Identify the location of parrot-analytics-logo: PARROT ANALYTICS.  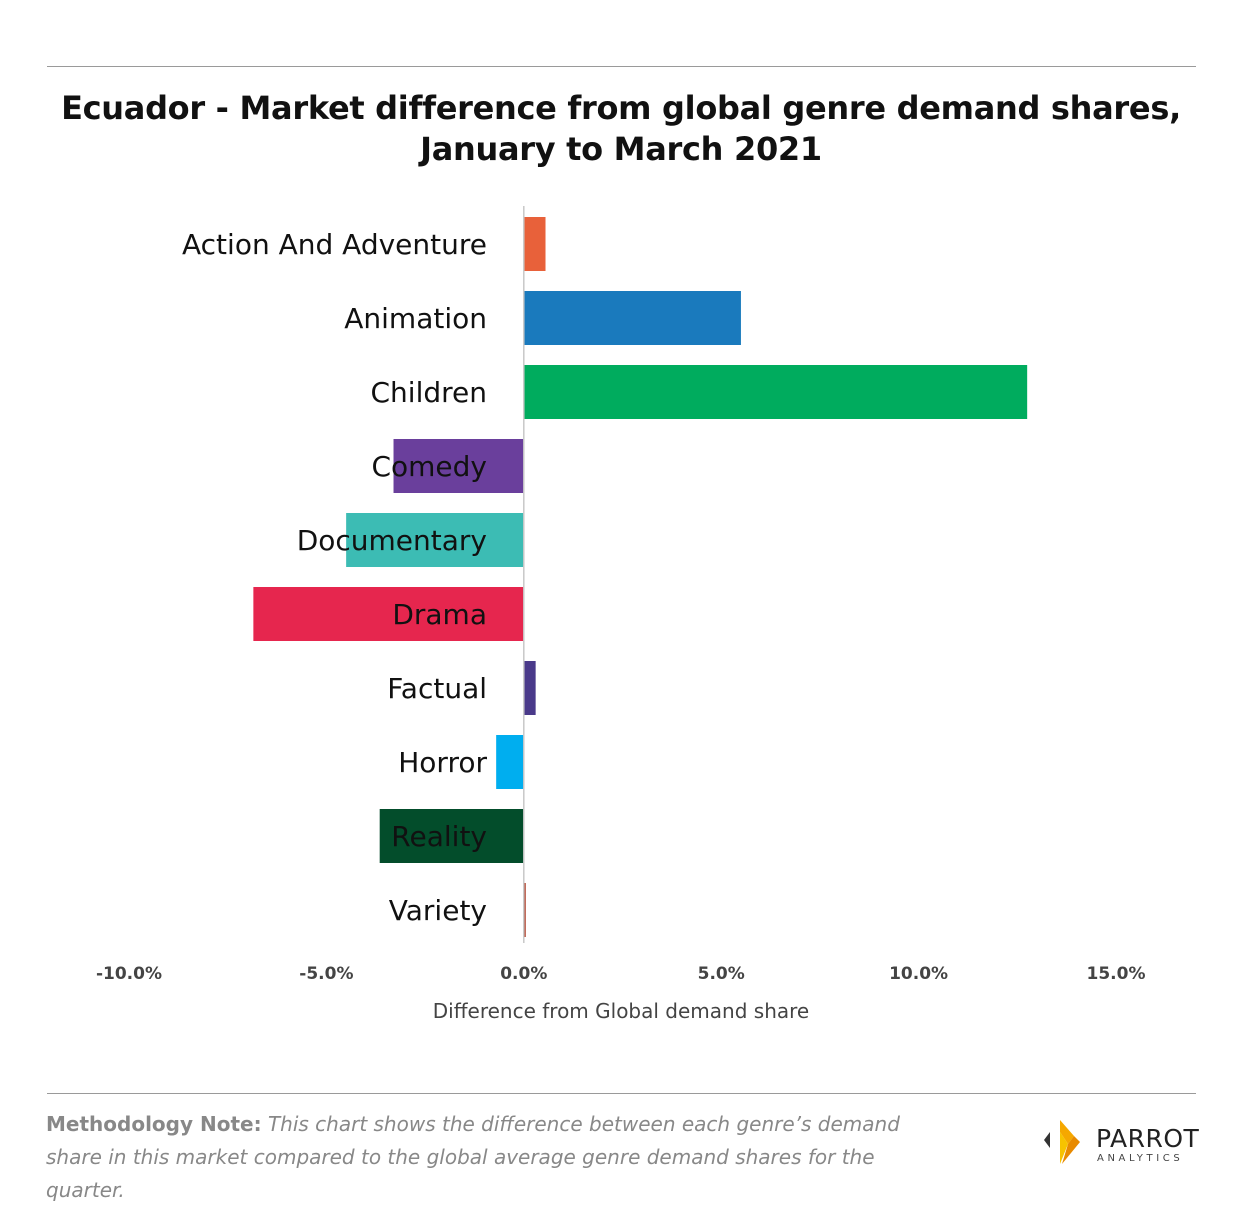
(1120, 1143).